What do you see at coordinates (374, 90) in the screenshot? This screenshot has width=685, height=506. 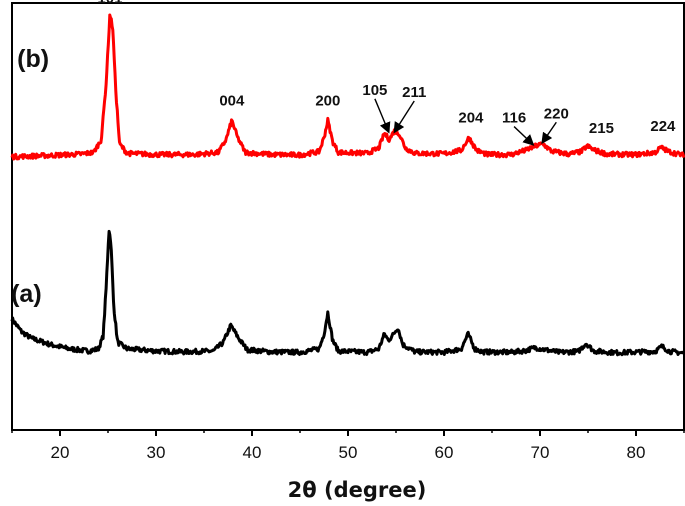 I see `peak-label: 105` at bounding box center [374, 90].